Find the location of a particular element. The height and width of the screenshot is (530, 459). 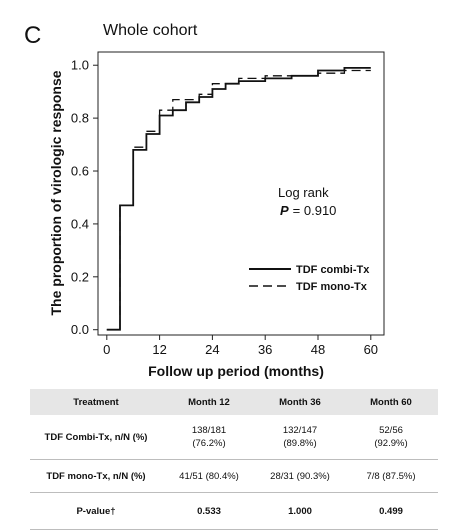

legend: TDF combi-Tx TDF mono-Tx is located at coordinates (309, 278).